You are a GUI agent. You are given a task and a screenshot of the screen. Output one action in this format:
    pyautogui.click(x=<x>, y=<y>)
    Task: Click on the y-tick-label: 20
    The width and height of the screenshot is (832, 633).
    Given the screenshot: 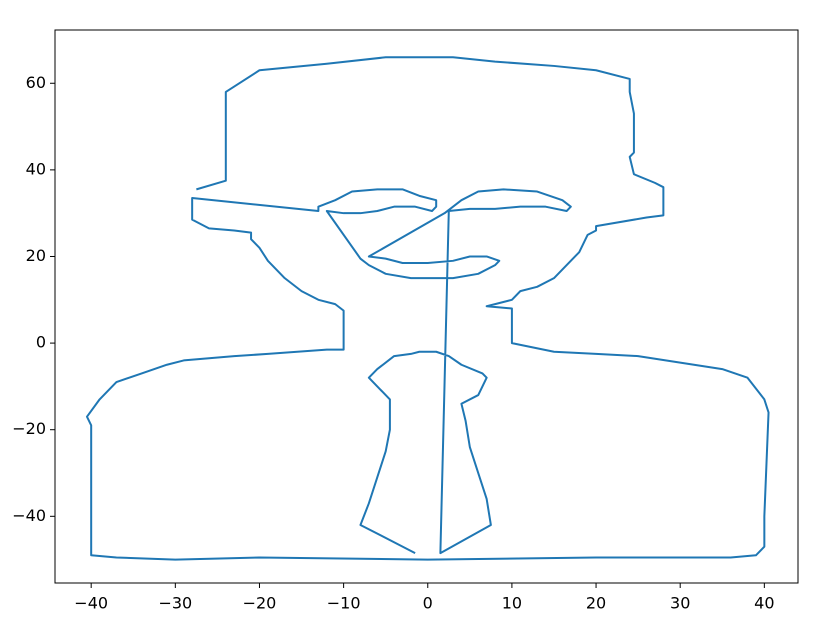 What is the action you would take?
    pyautogui.click(x=36, y=255)
    